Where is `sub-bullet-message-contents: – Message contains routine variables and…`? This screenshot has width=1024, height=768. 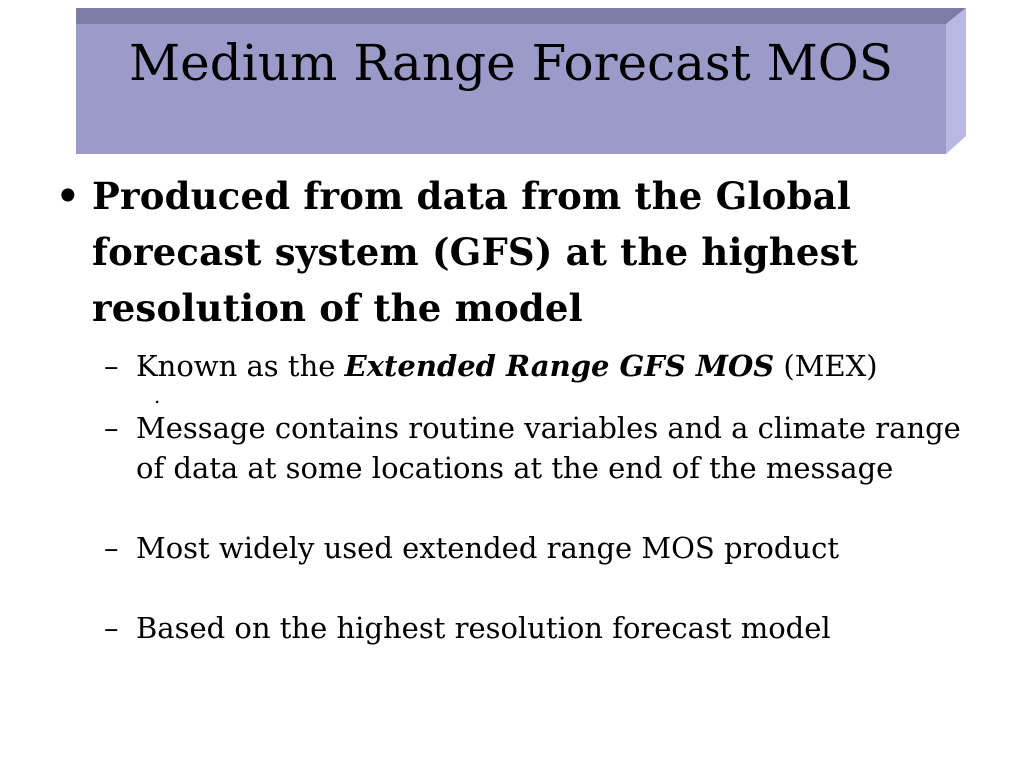
sub-bullet-message-contents: – Message contains routine variables and… is located at coordinates (540, 448).